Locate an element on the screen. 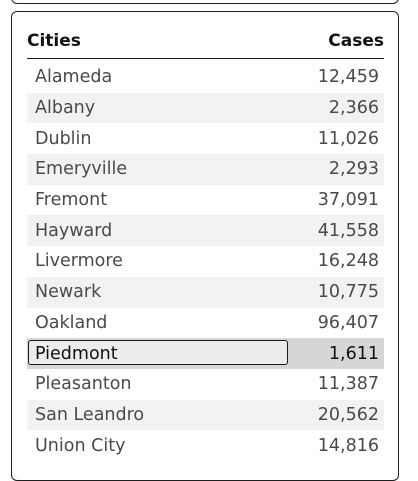 This screenshot has width=418, height=481. header-cases: Cases is located at coordinates (356, 41).